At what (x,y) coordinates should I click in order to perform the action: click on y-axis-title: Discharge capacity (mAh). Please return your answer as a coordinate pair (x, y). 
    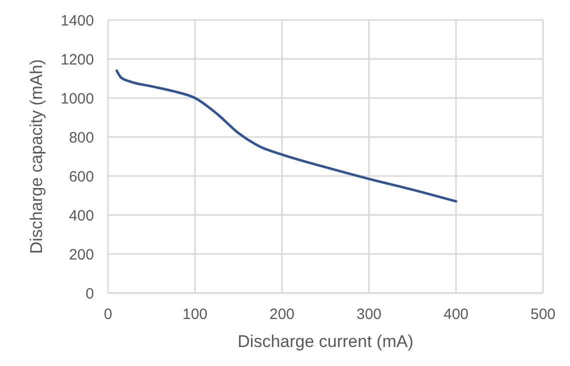
    Looking at the image, I should click on (36, 156).